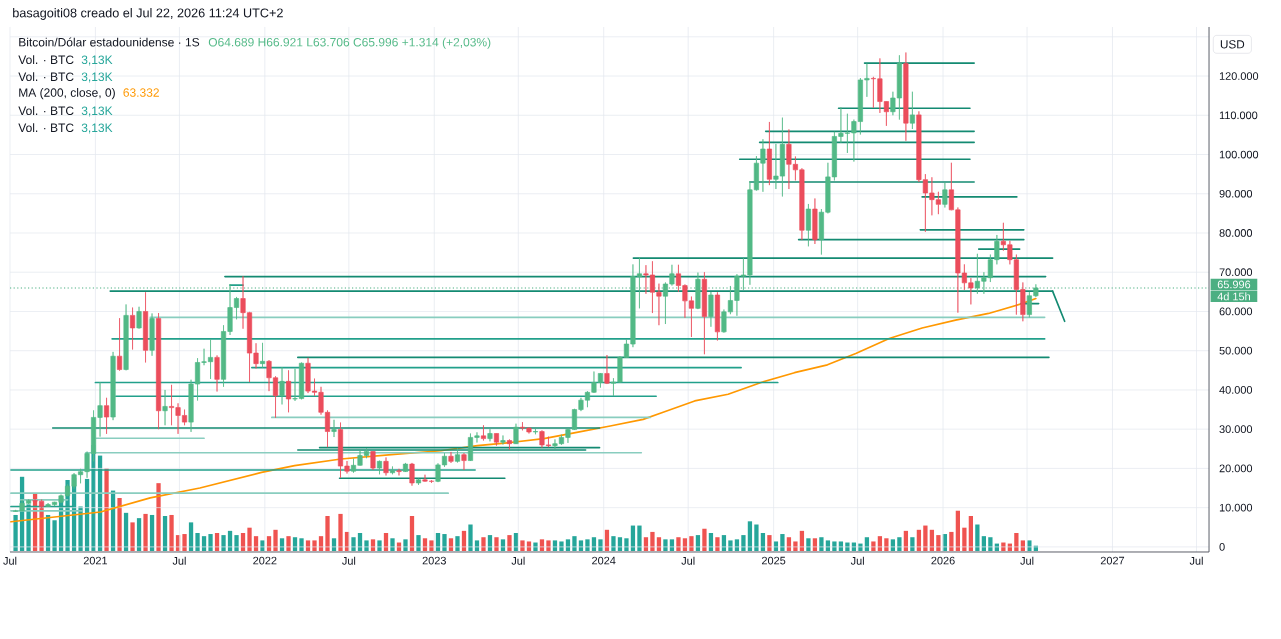 The image size is (1281, 639). I want to click on text: Bitcoin/Dólar estadounidense · 1S, so click(109, 42).